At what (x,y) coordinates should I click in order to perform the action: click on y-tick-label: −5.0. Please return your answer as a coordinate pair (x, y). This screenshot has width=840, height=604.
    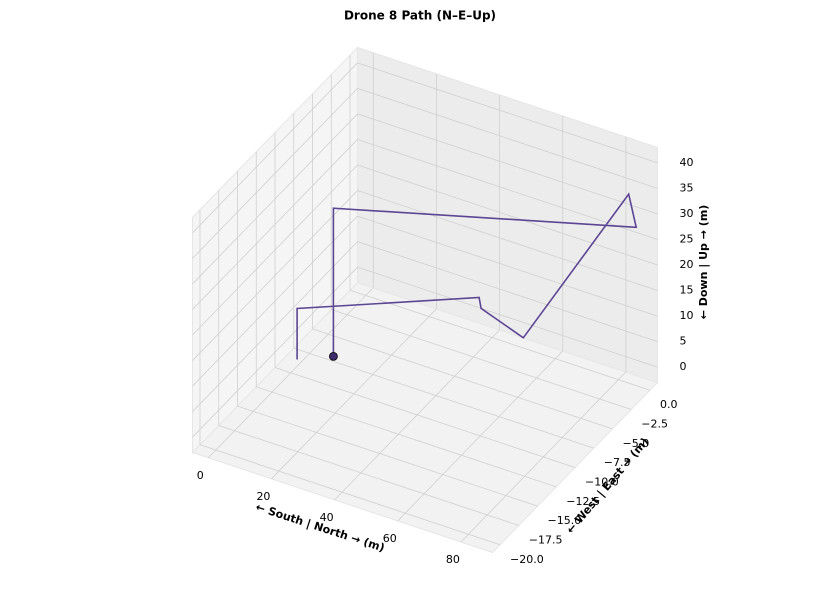
    Looking at the image, I should click on (636, 443).